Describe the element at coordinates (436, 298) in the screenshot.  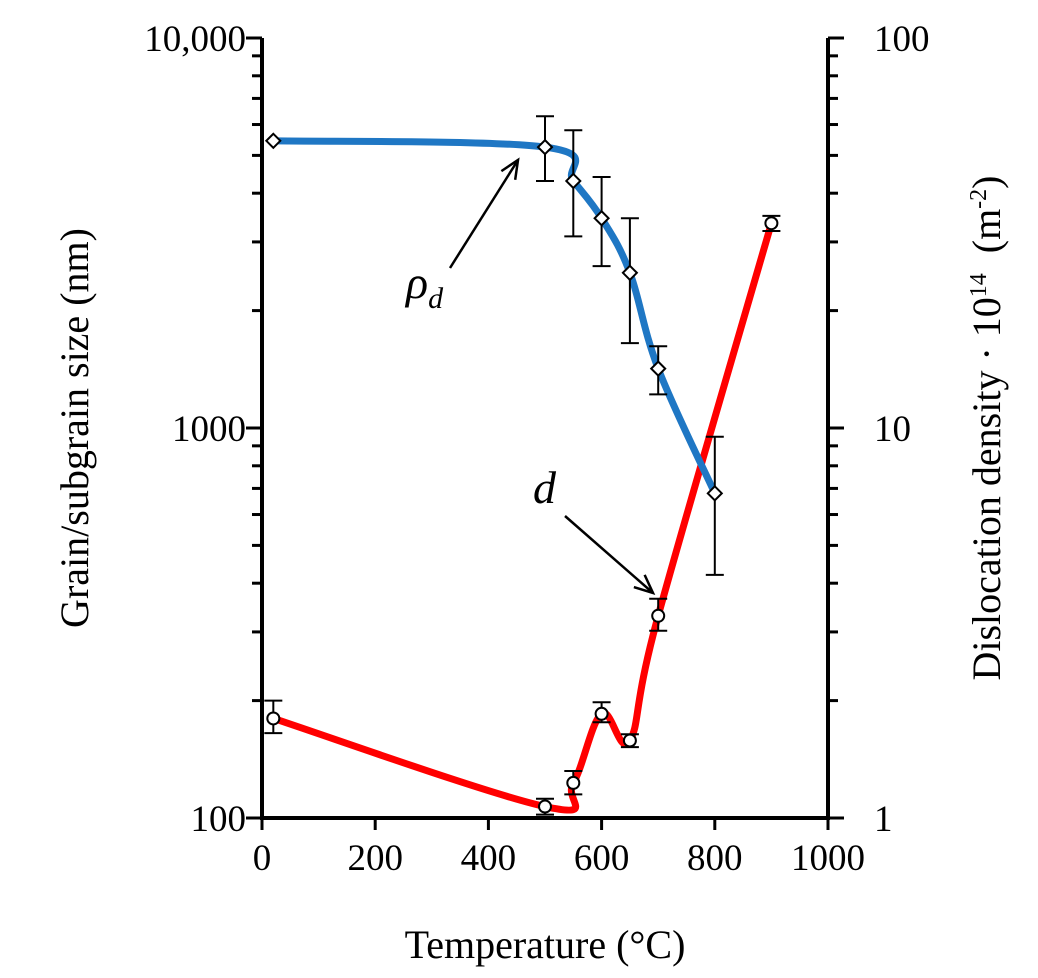
I see `annotation-rho-subscript: d` at that location.